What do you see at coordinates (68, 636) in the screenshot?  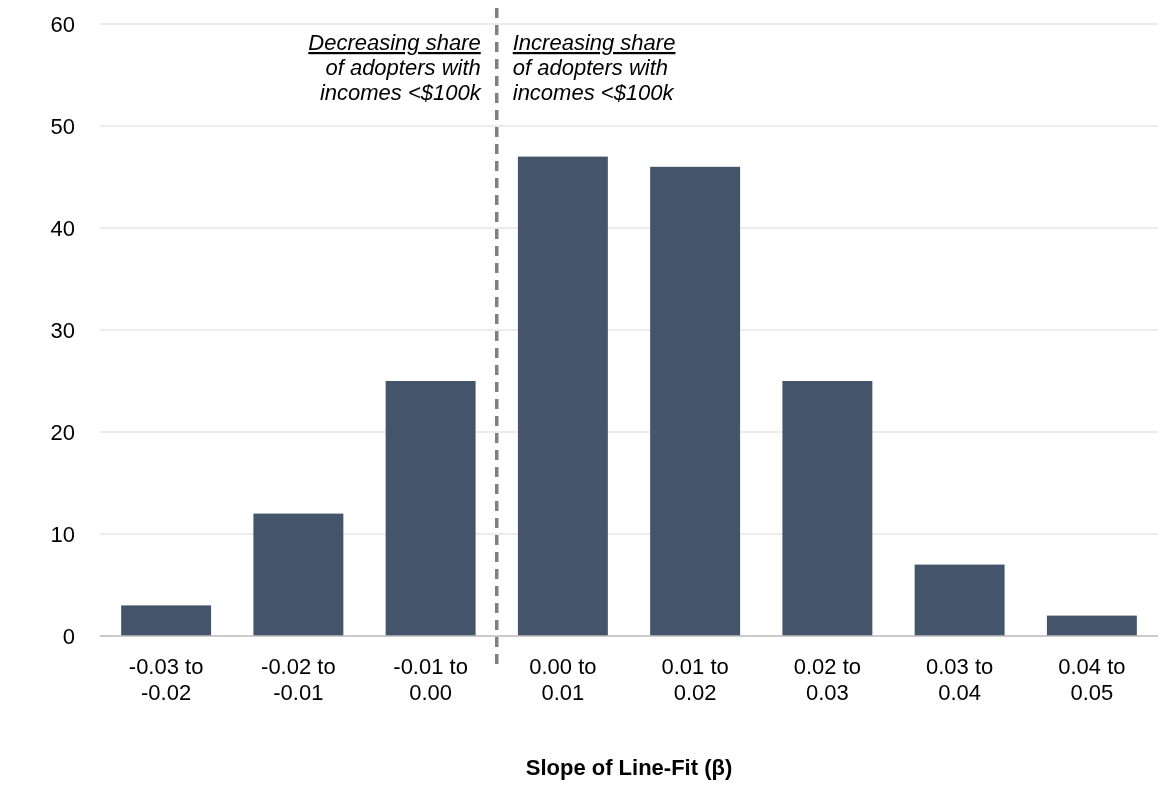 I see `y-tick-label: 0` at bounding box center [68, 636].